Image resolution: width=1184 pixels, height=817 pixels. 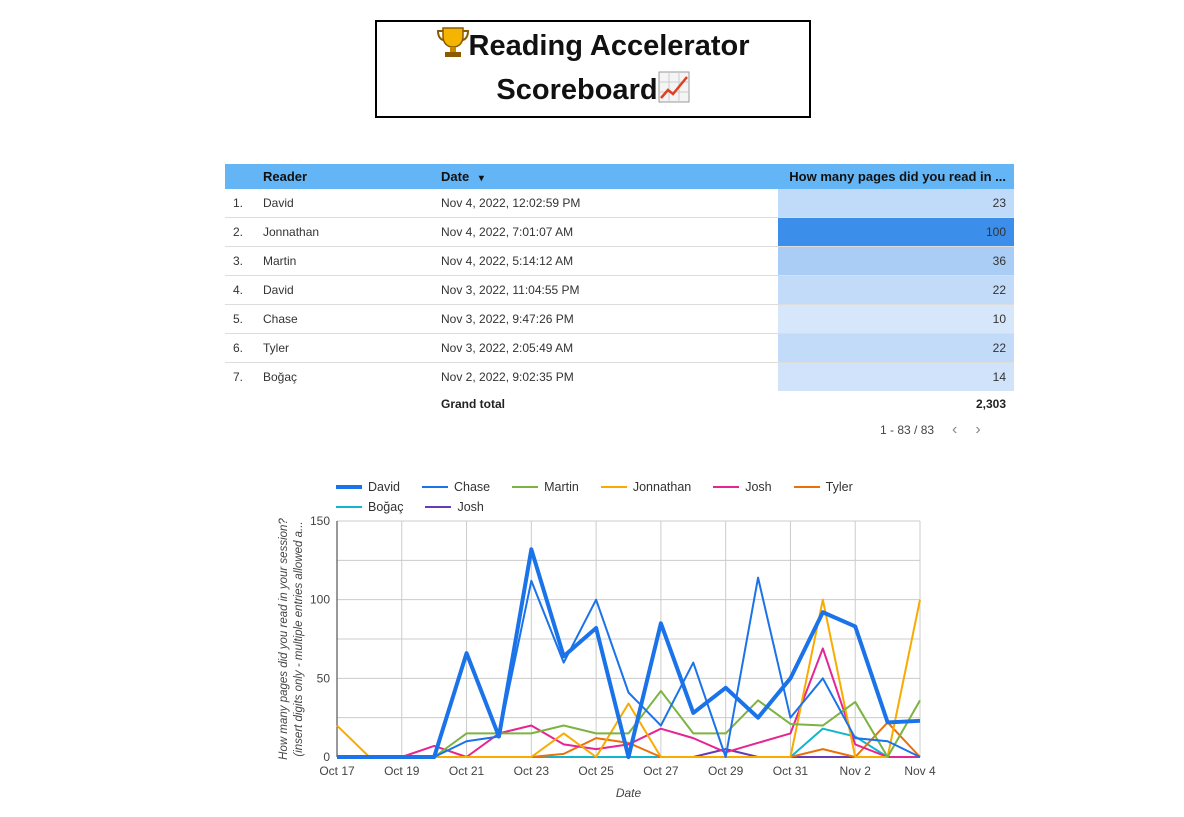 I want to click on legend-label: David, so click(x=384, y=487).